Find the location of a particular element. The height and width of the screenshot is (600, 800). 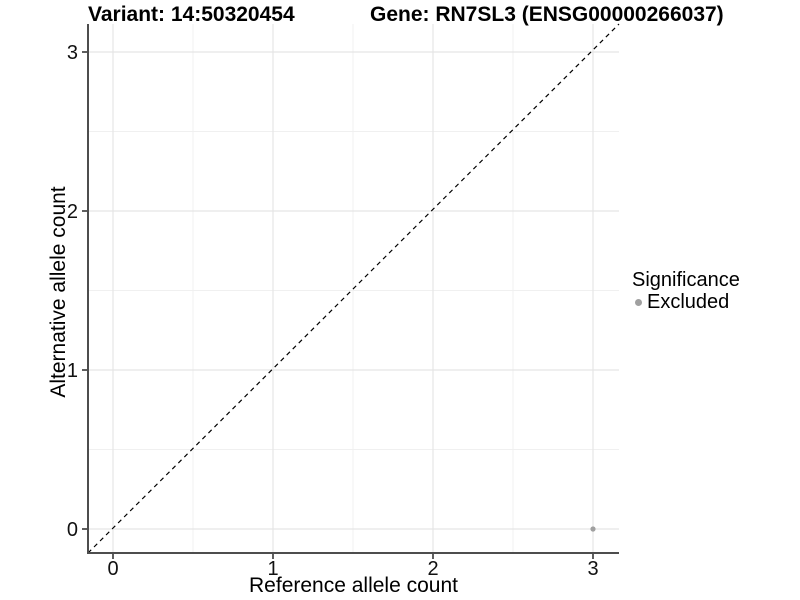

x-tick-label: 0 is located at coordinates (112, 569).